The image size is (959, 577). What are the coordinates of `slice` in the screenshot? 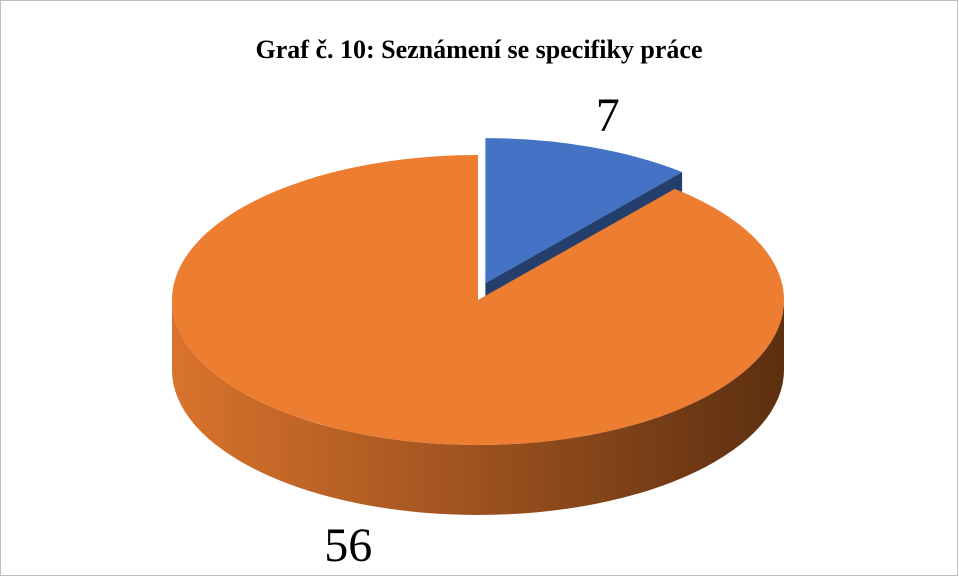 It's located at (584, 211).